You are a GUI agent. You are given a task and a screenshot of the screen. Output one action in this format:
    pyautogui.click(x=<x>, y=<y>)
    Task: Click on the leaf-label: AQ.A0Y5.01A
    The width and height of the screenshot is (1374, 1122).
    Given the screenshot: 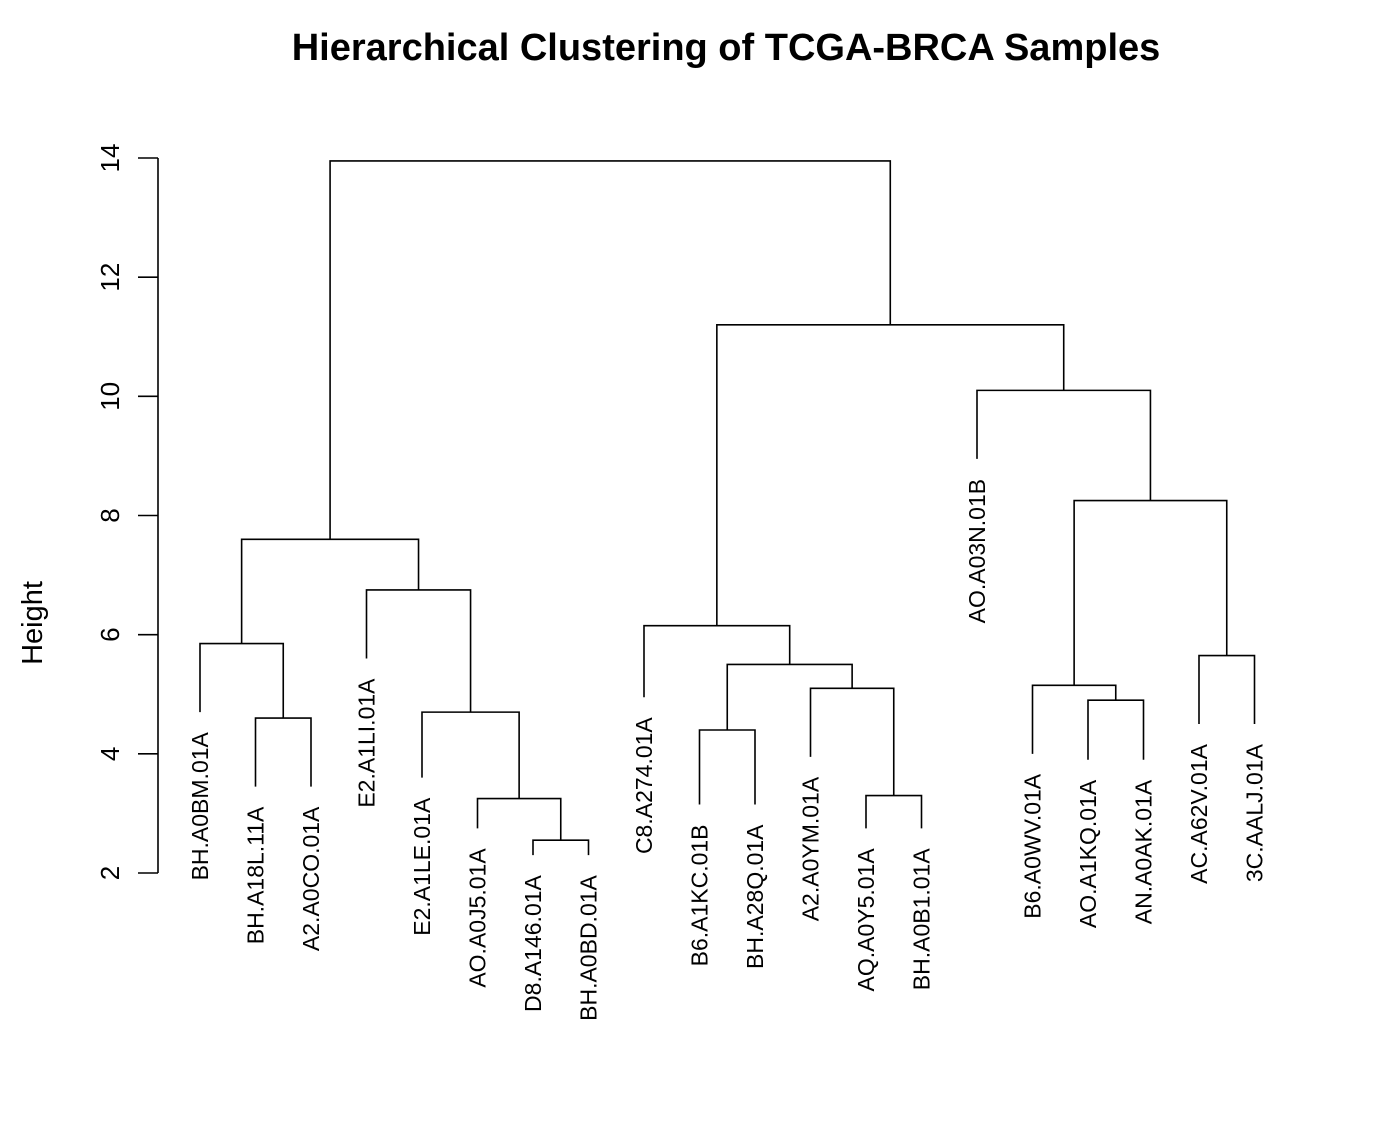 What is the action you would take?
    pyautogui.click(x=866, y=920)
    